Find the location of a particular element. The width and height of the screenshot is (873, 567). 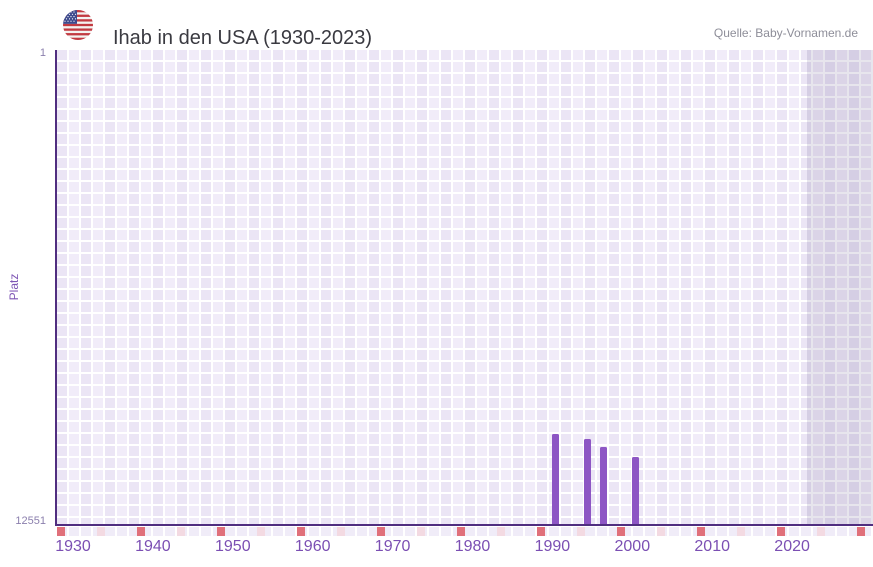

x-tick-label-1990: 1990 is located at coordinates (552, 546).